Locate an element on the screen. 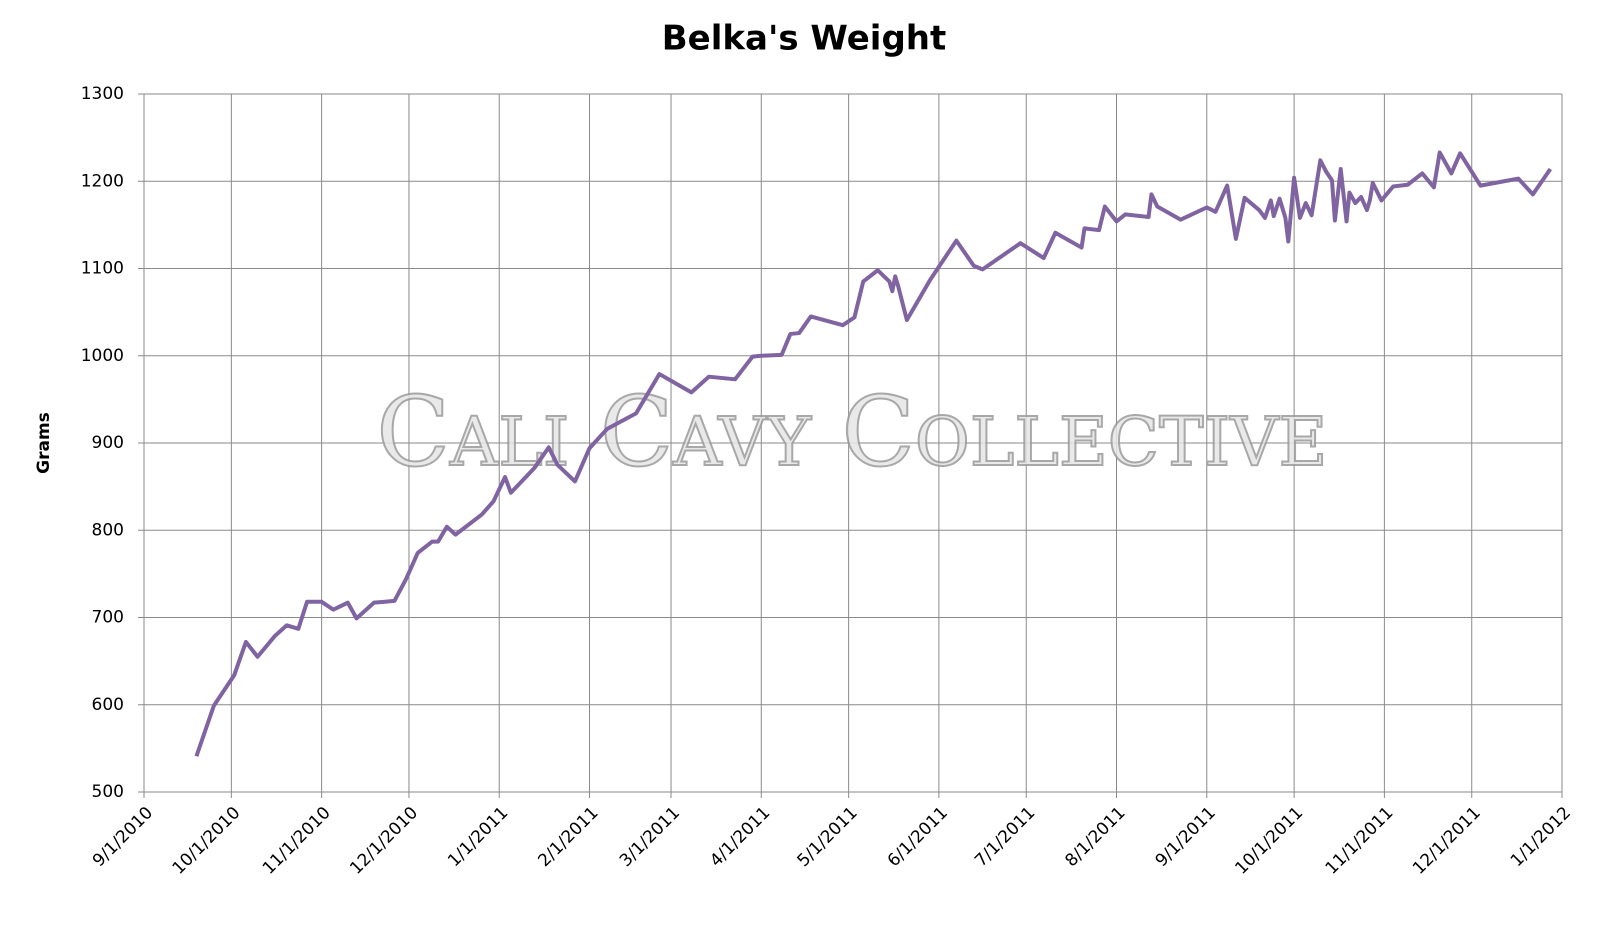 Image resolution: width=1600 pixels, height=926 pixels. y-axis-label: Grams is located at coordinates (44, 443).